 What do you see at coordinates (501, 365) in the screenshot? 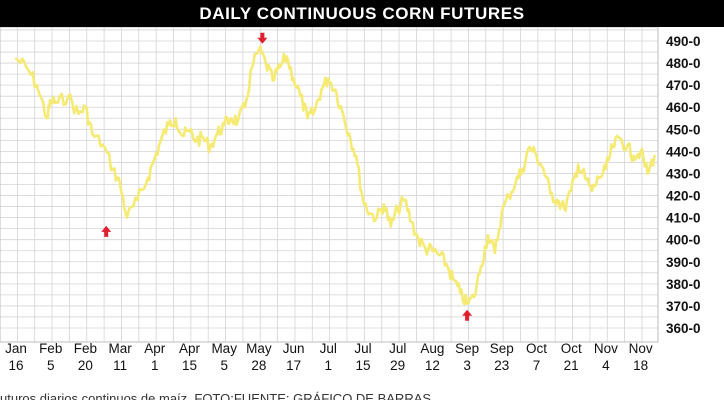
I see `x-tick-day: 23` at bounding box center [501, 365].